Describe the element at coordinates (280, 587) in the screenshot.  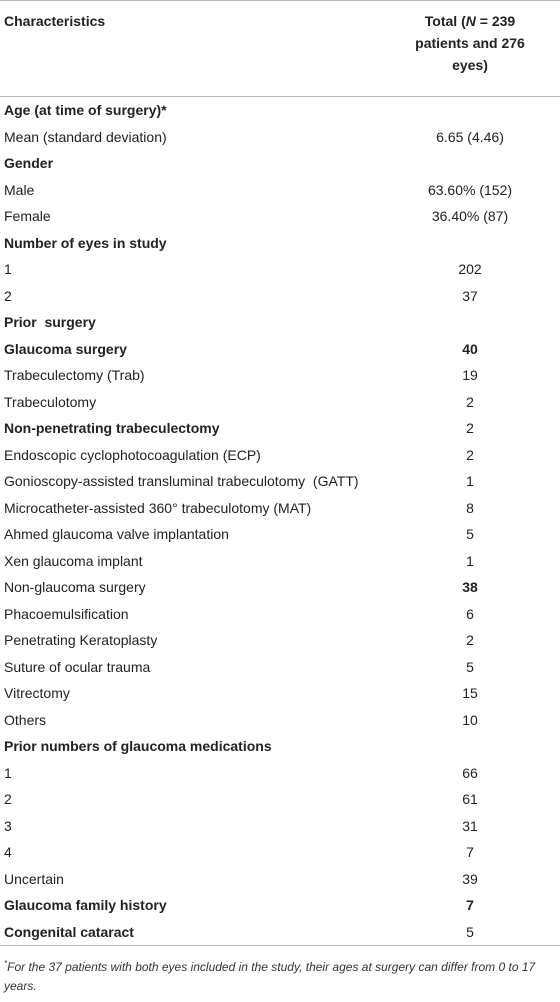
I see `table-row: Non-glaucoma surgery 38` at that location.